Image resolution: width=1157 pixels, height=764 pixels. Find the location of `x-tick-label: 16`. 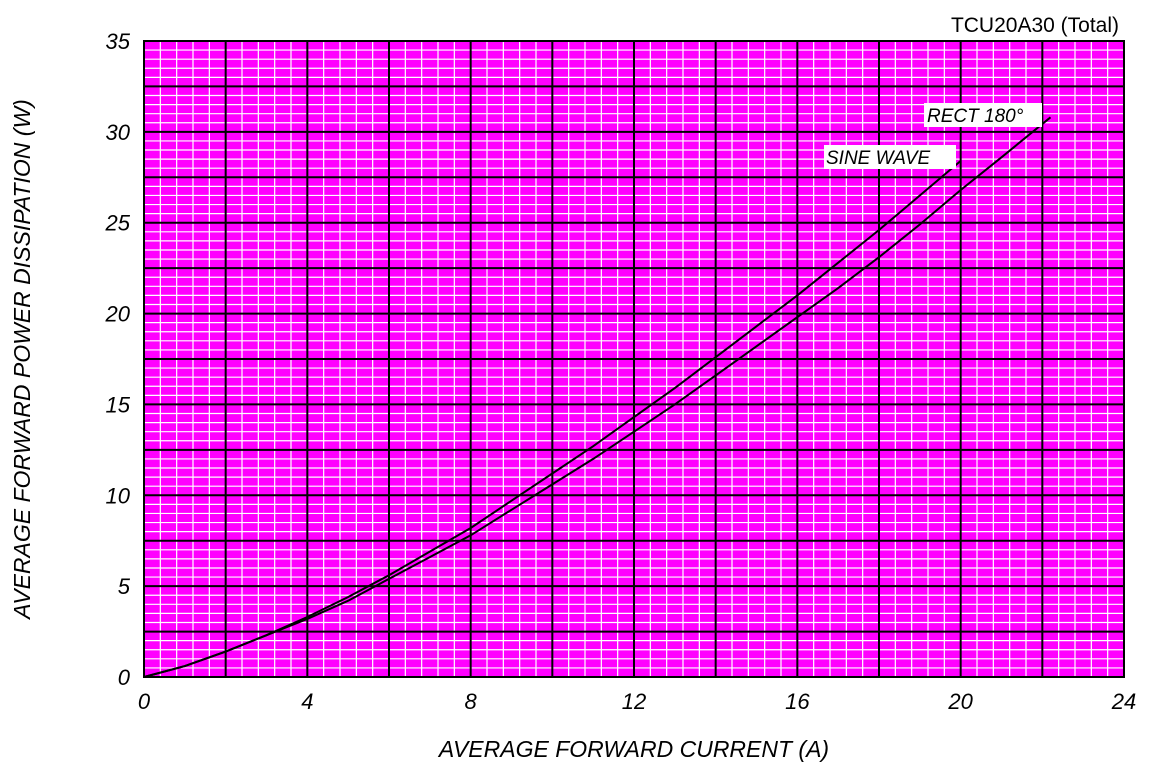

x-tick-label: 16 is located at coordinates (797, 701).